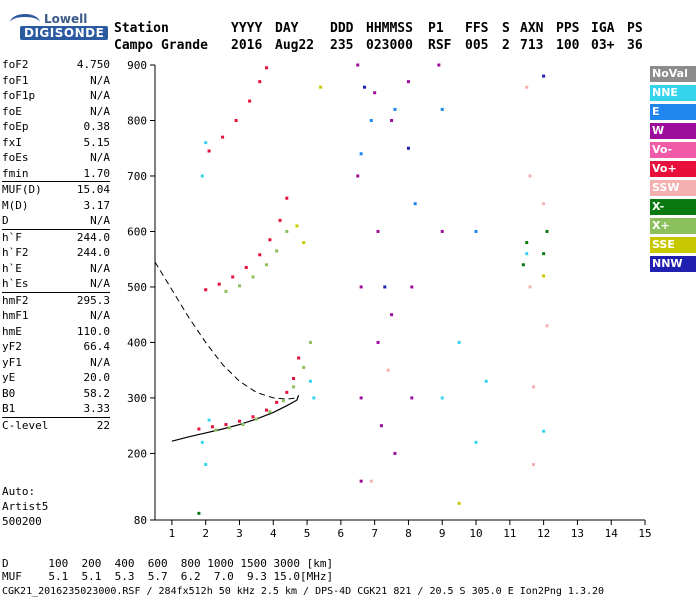 Image resolution: width=700 pixels, height=600 pixels. What do you see at coordinates (12, 111) in the screenshot?
I see `param-name: foE` at bounding box center [12, 111].